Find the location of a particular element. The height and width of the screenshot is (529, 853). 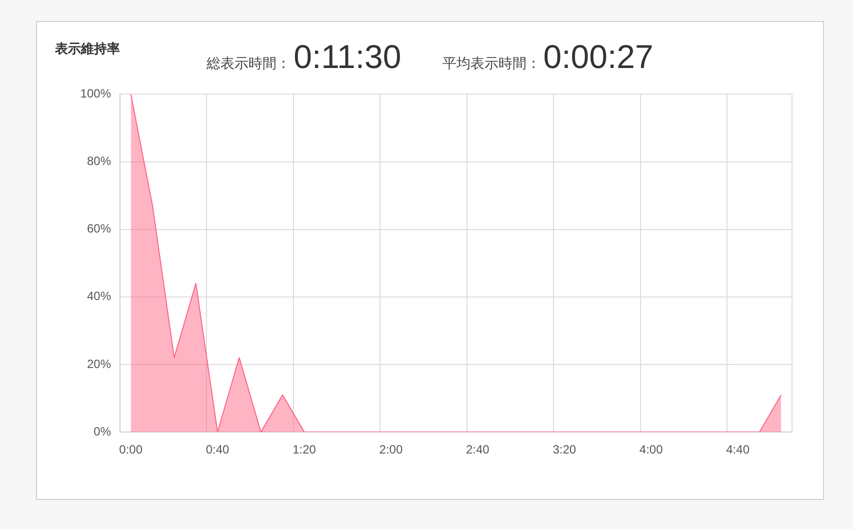

y-tick-label: 80% is located at coordinates (99, 161).